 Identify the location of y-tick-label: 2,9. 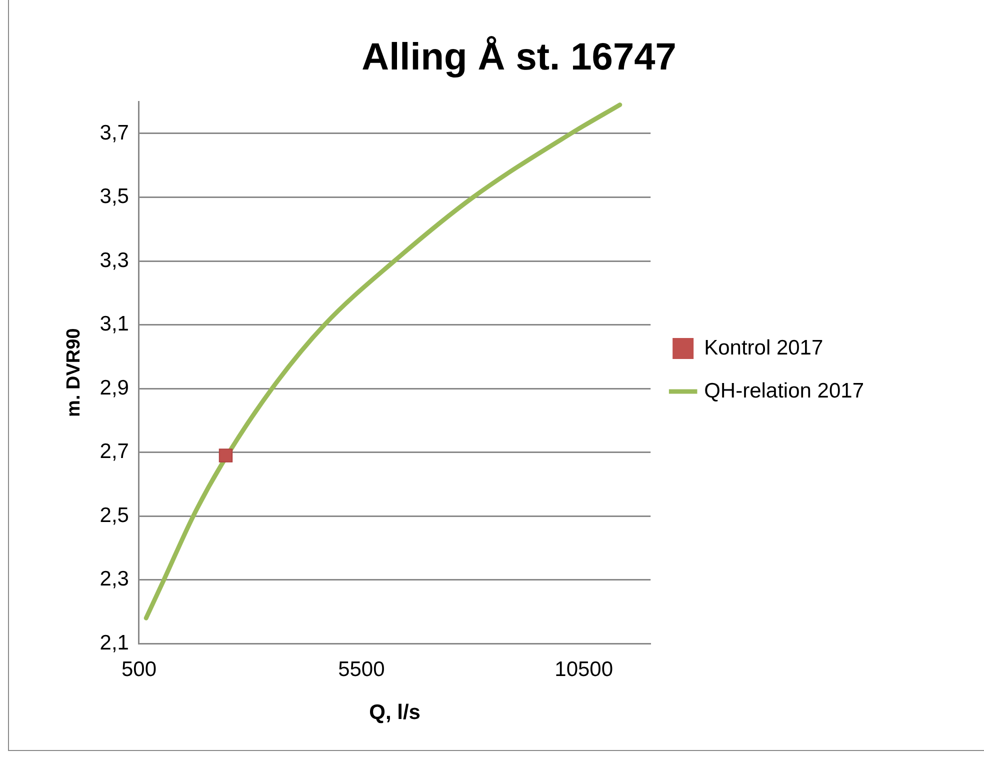
(114, 388).